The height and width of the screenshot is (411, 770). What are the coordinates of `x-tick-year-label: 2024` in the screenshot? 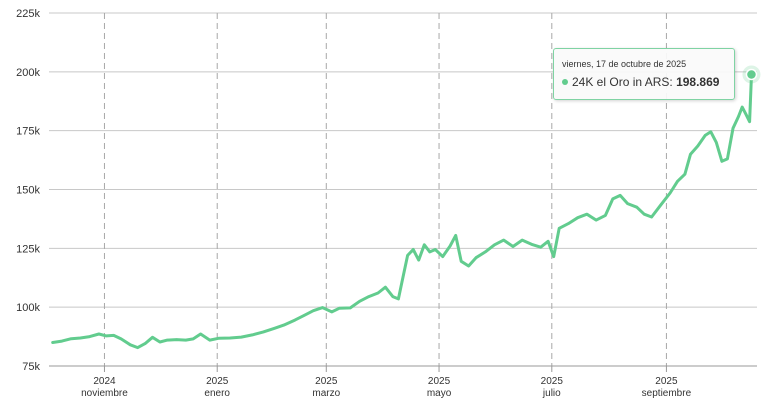 It's located at (104, 381).